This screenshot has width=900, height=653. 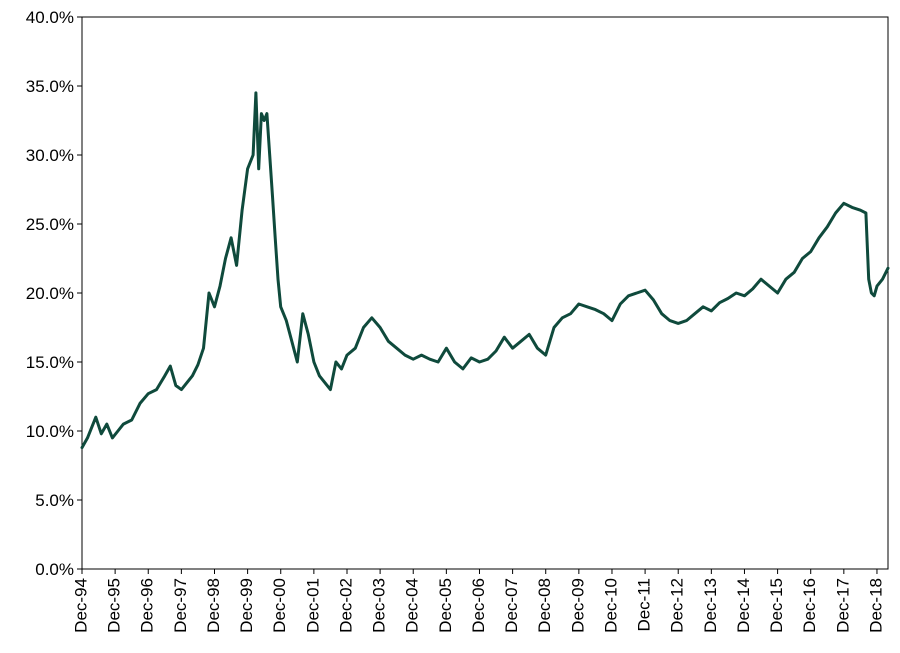 What do you see at coordinates (875, 605) in the screenshot?
I see `x-tick-label: Dec-18` at bounding box center [875, 605].